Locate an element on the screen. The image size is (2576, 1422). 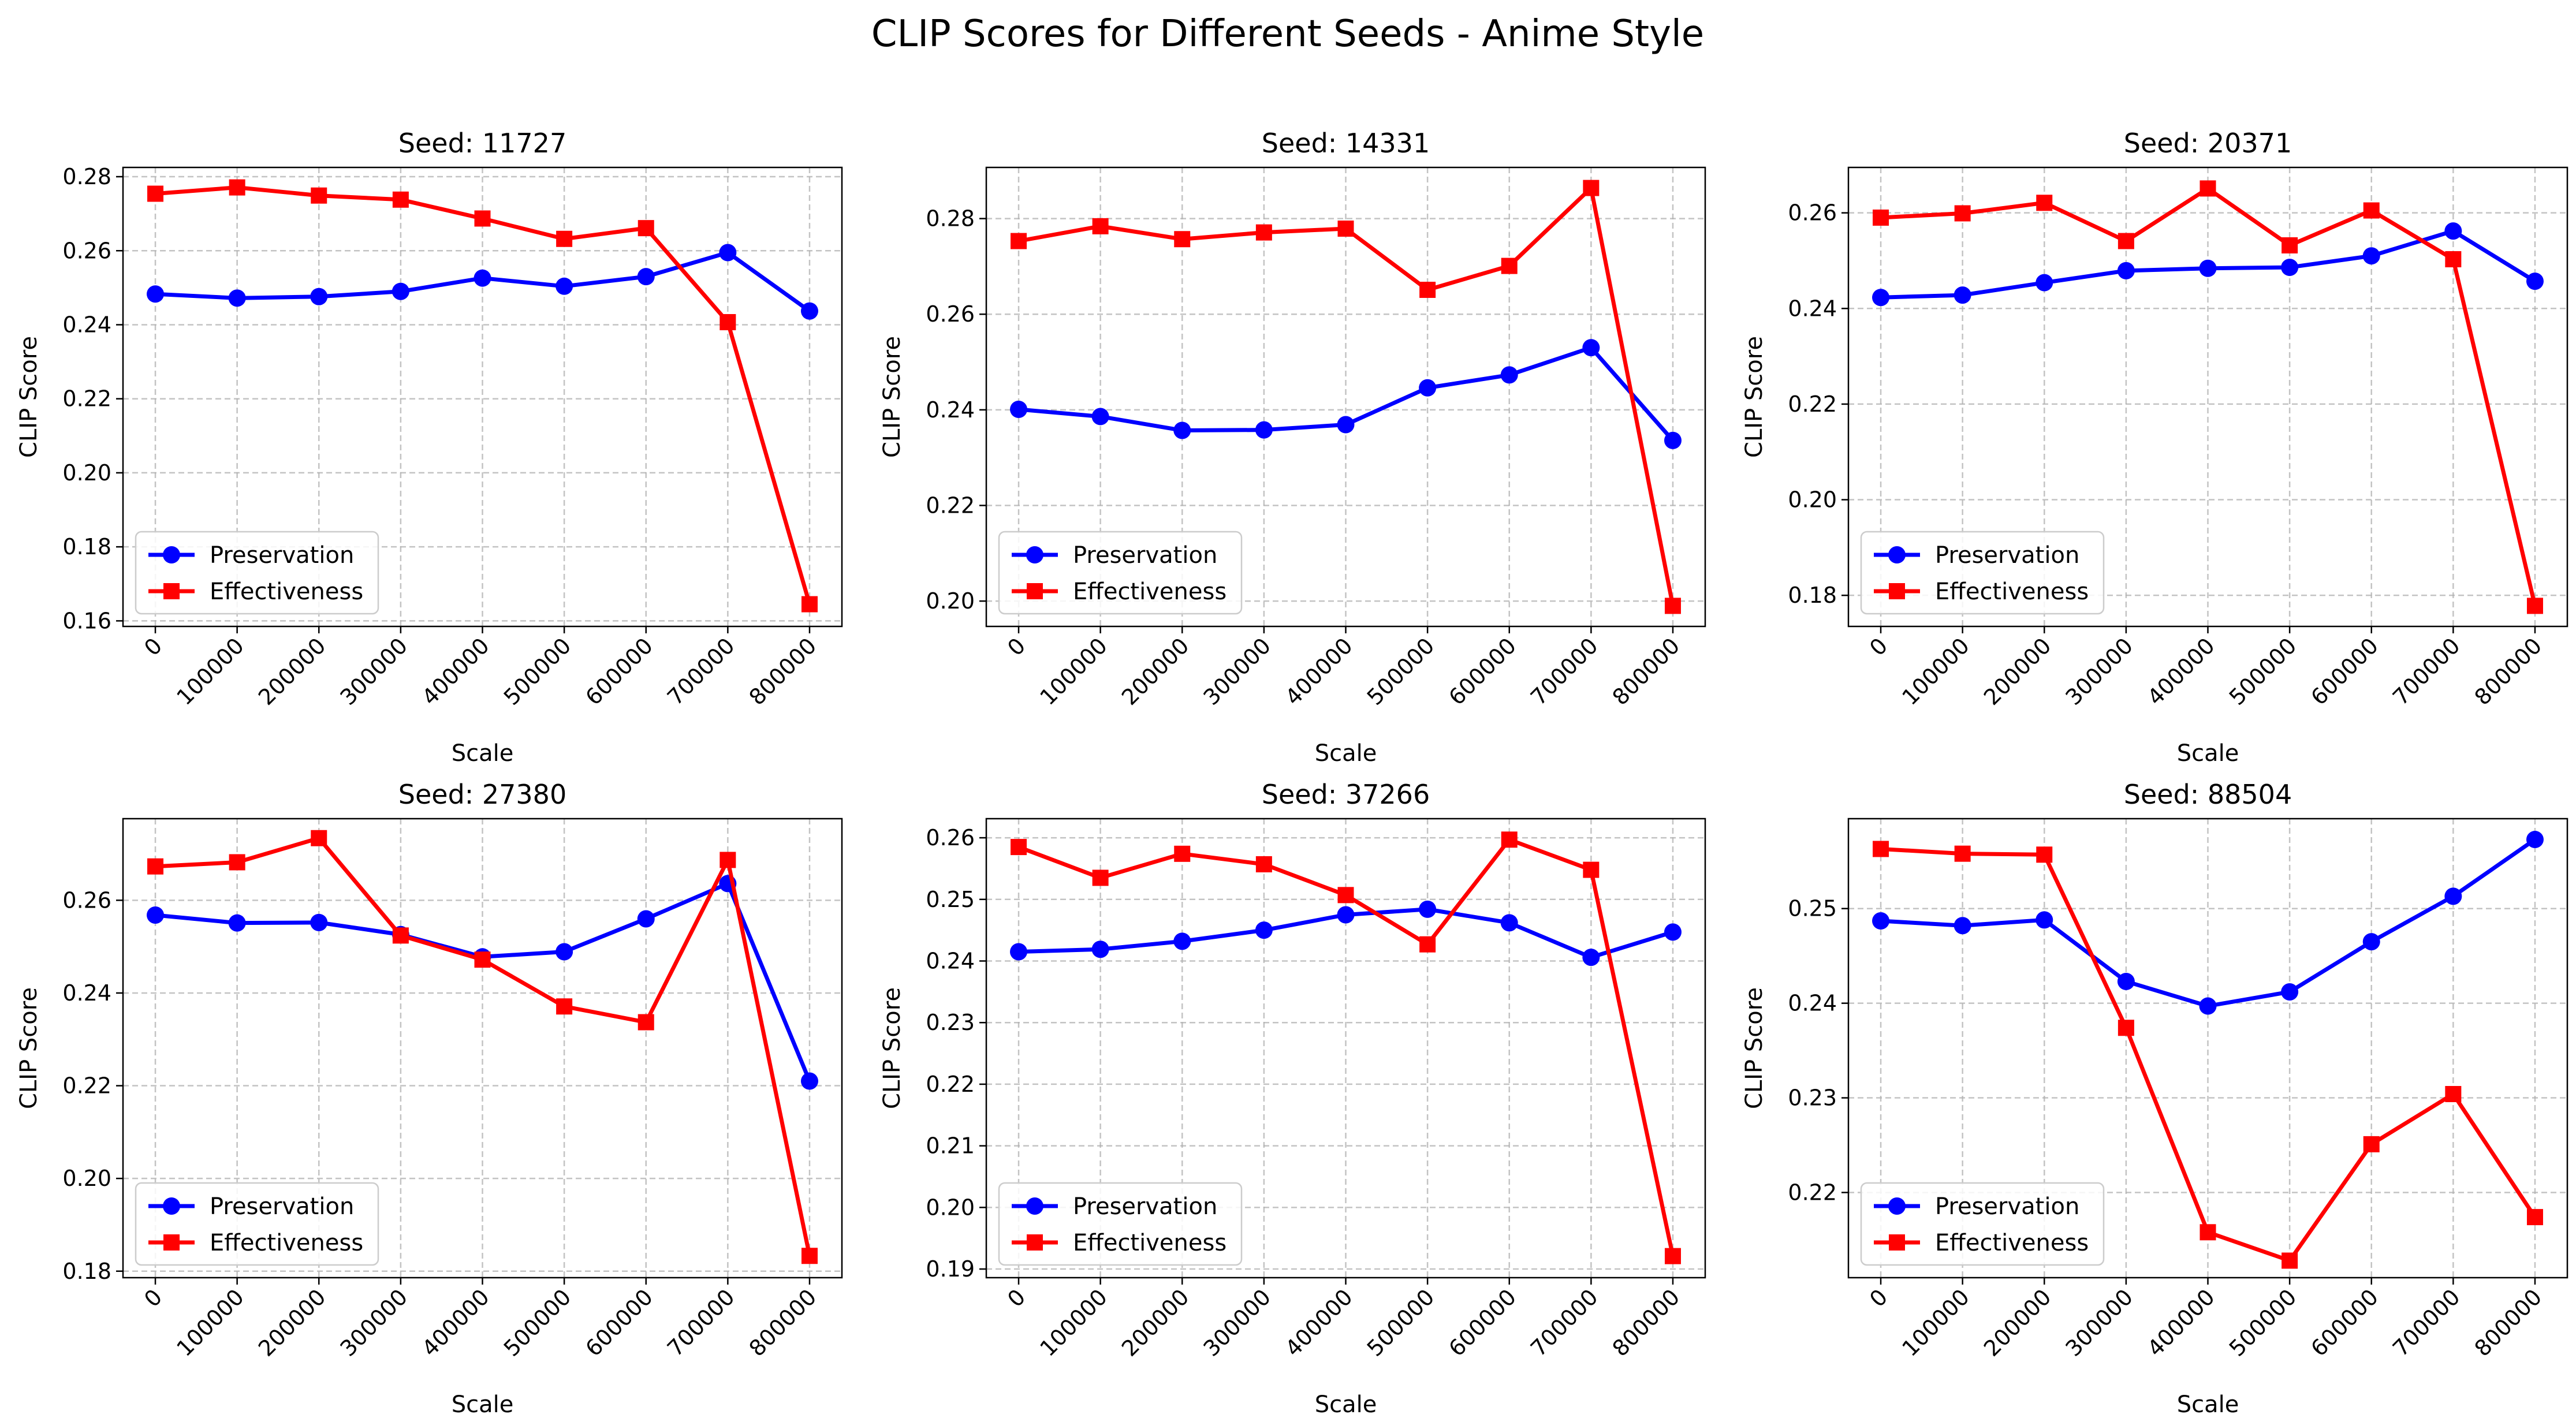
chart-3-xtick-label-5: 500000 is located at coordinates (537, 1322).